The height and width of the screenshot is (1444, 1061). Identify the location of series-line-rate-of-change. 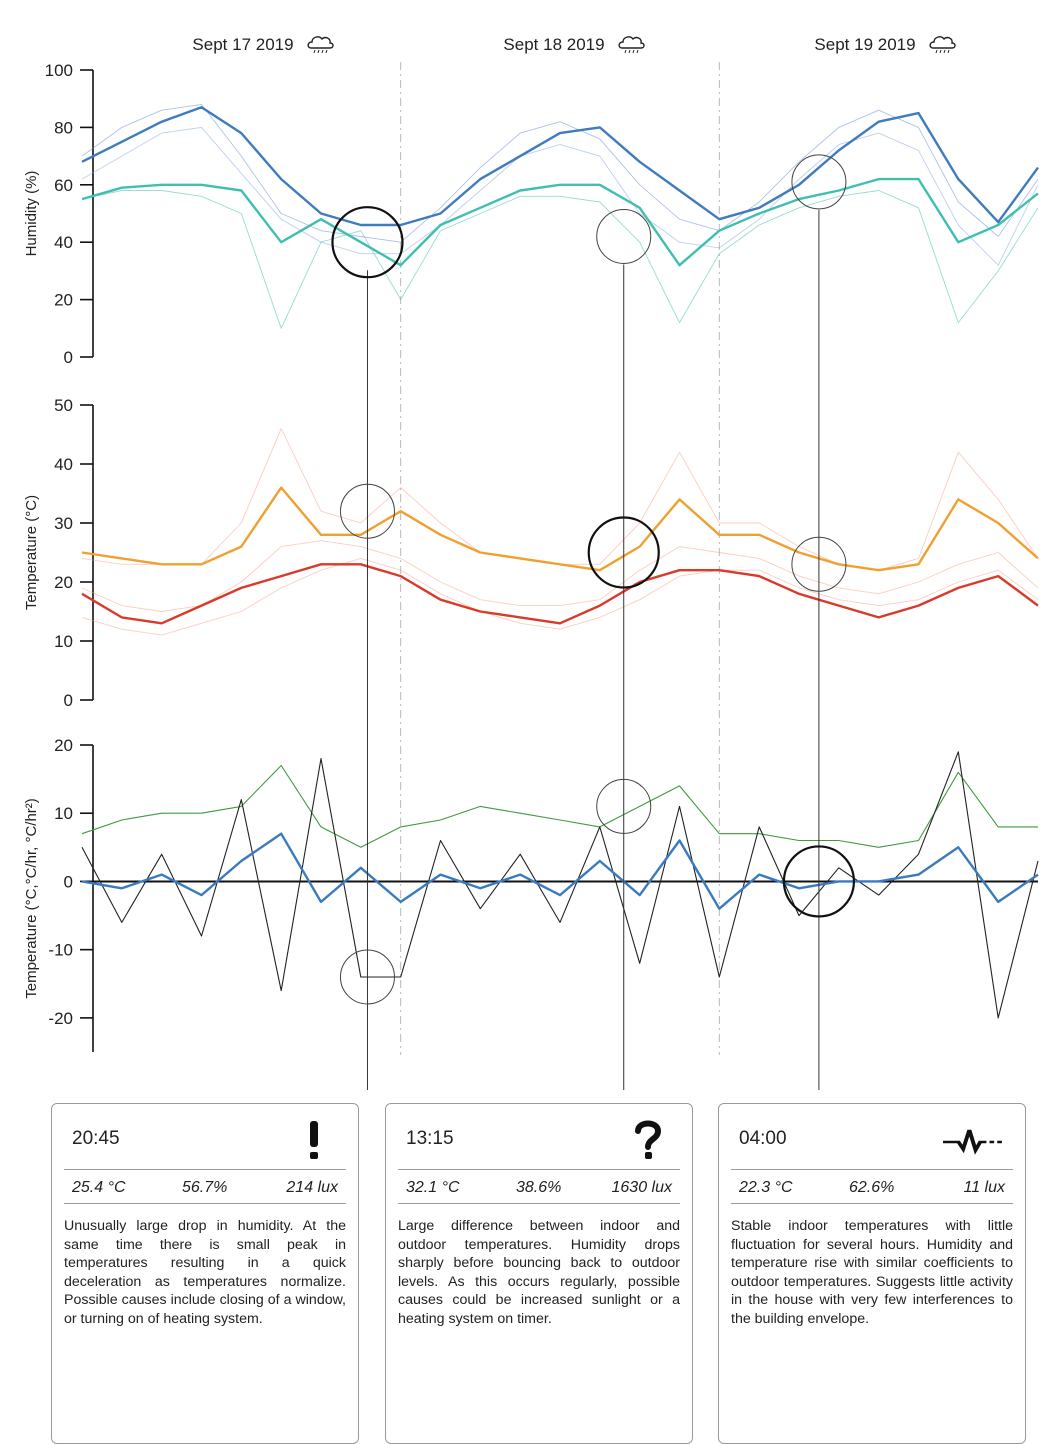
(560, 871).